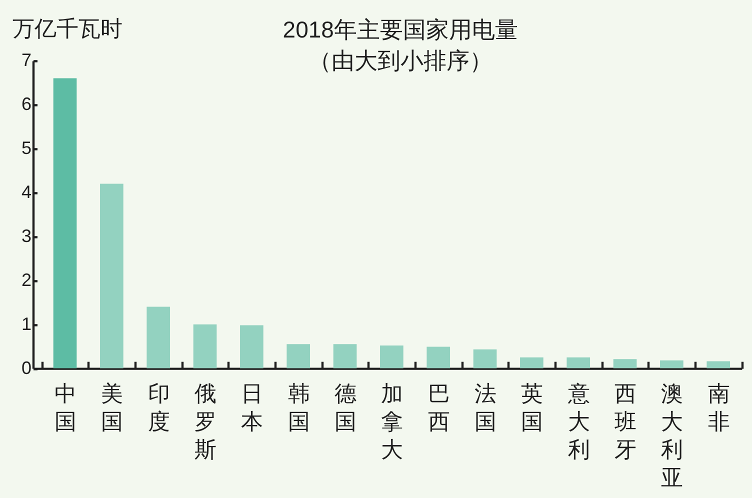 This screenshot has width=752, height=498. What do you see at coordinates (400, 29) in the screenshot?
I see `chart-title: 2018年主要国家用电量` at bounding box center [400, 29].